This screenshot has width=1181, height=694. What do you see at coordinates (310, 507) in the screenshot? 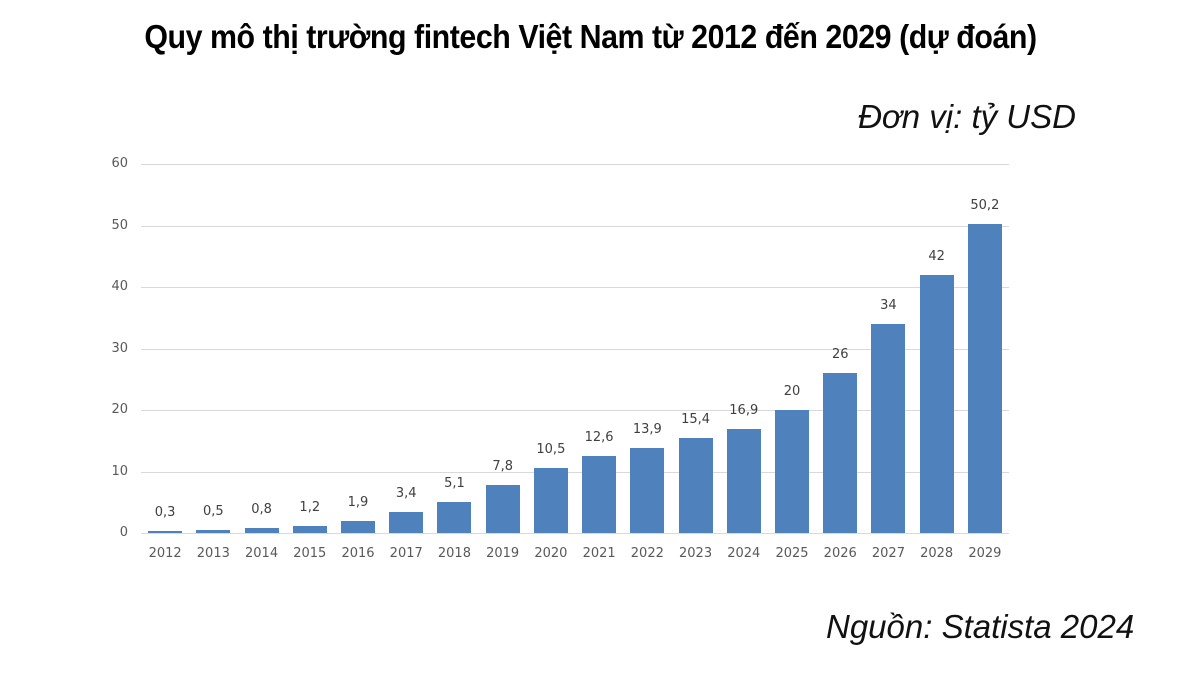
I see `bar-value-label: 1,2` at bounding box center [310, 507].